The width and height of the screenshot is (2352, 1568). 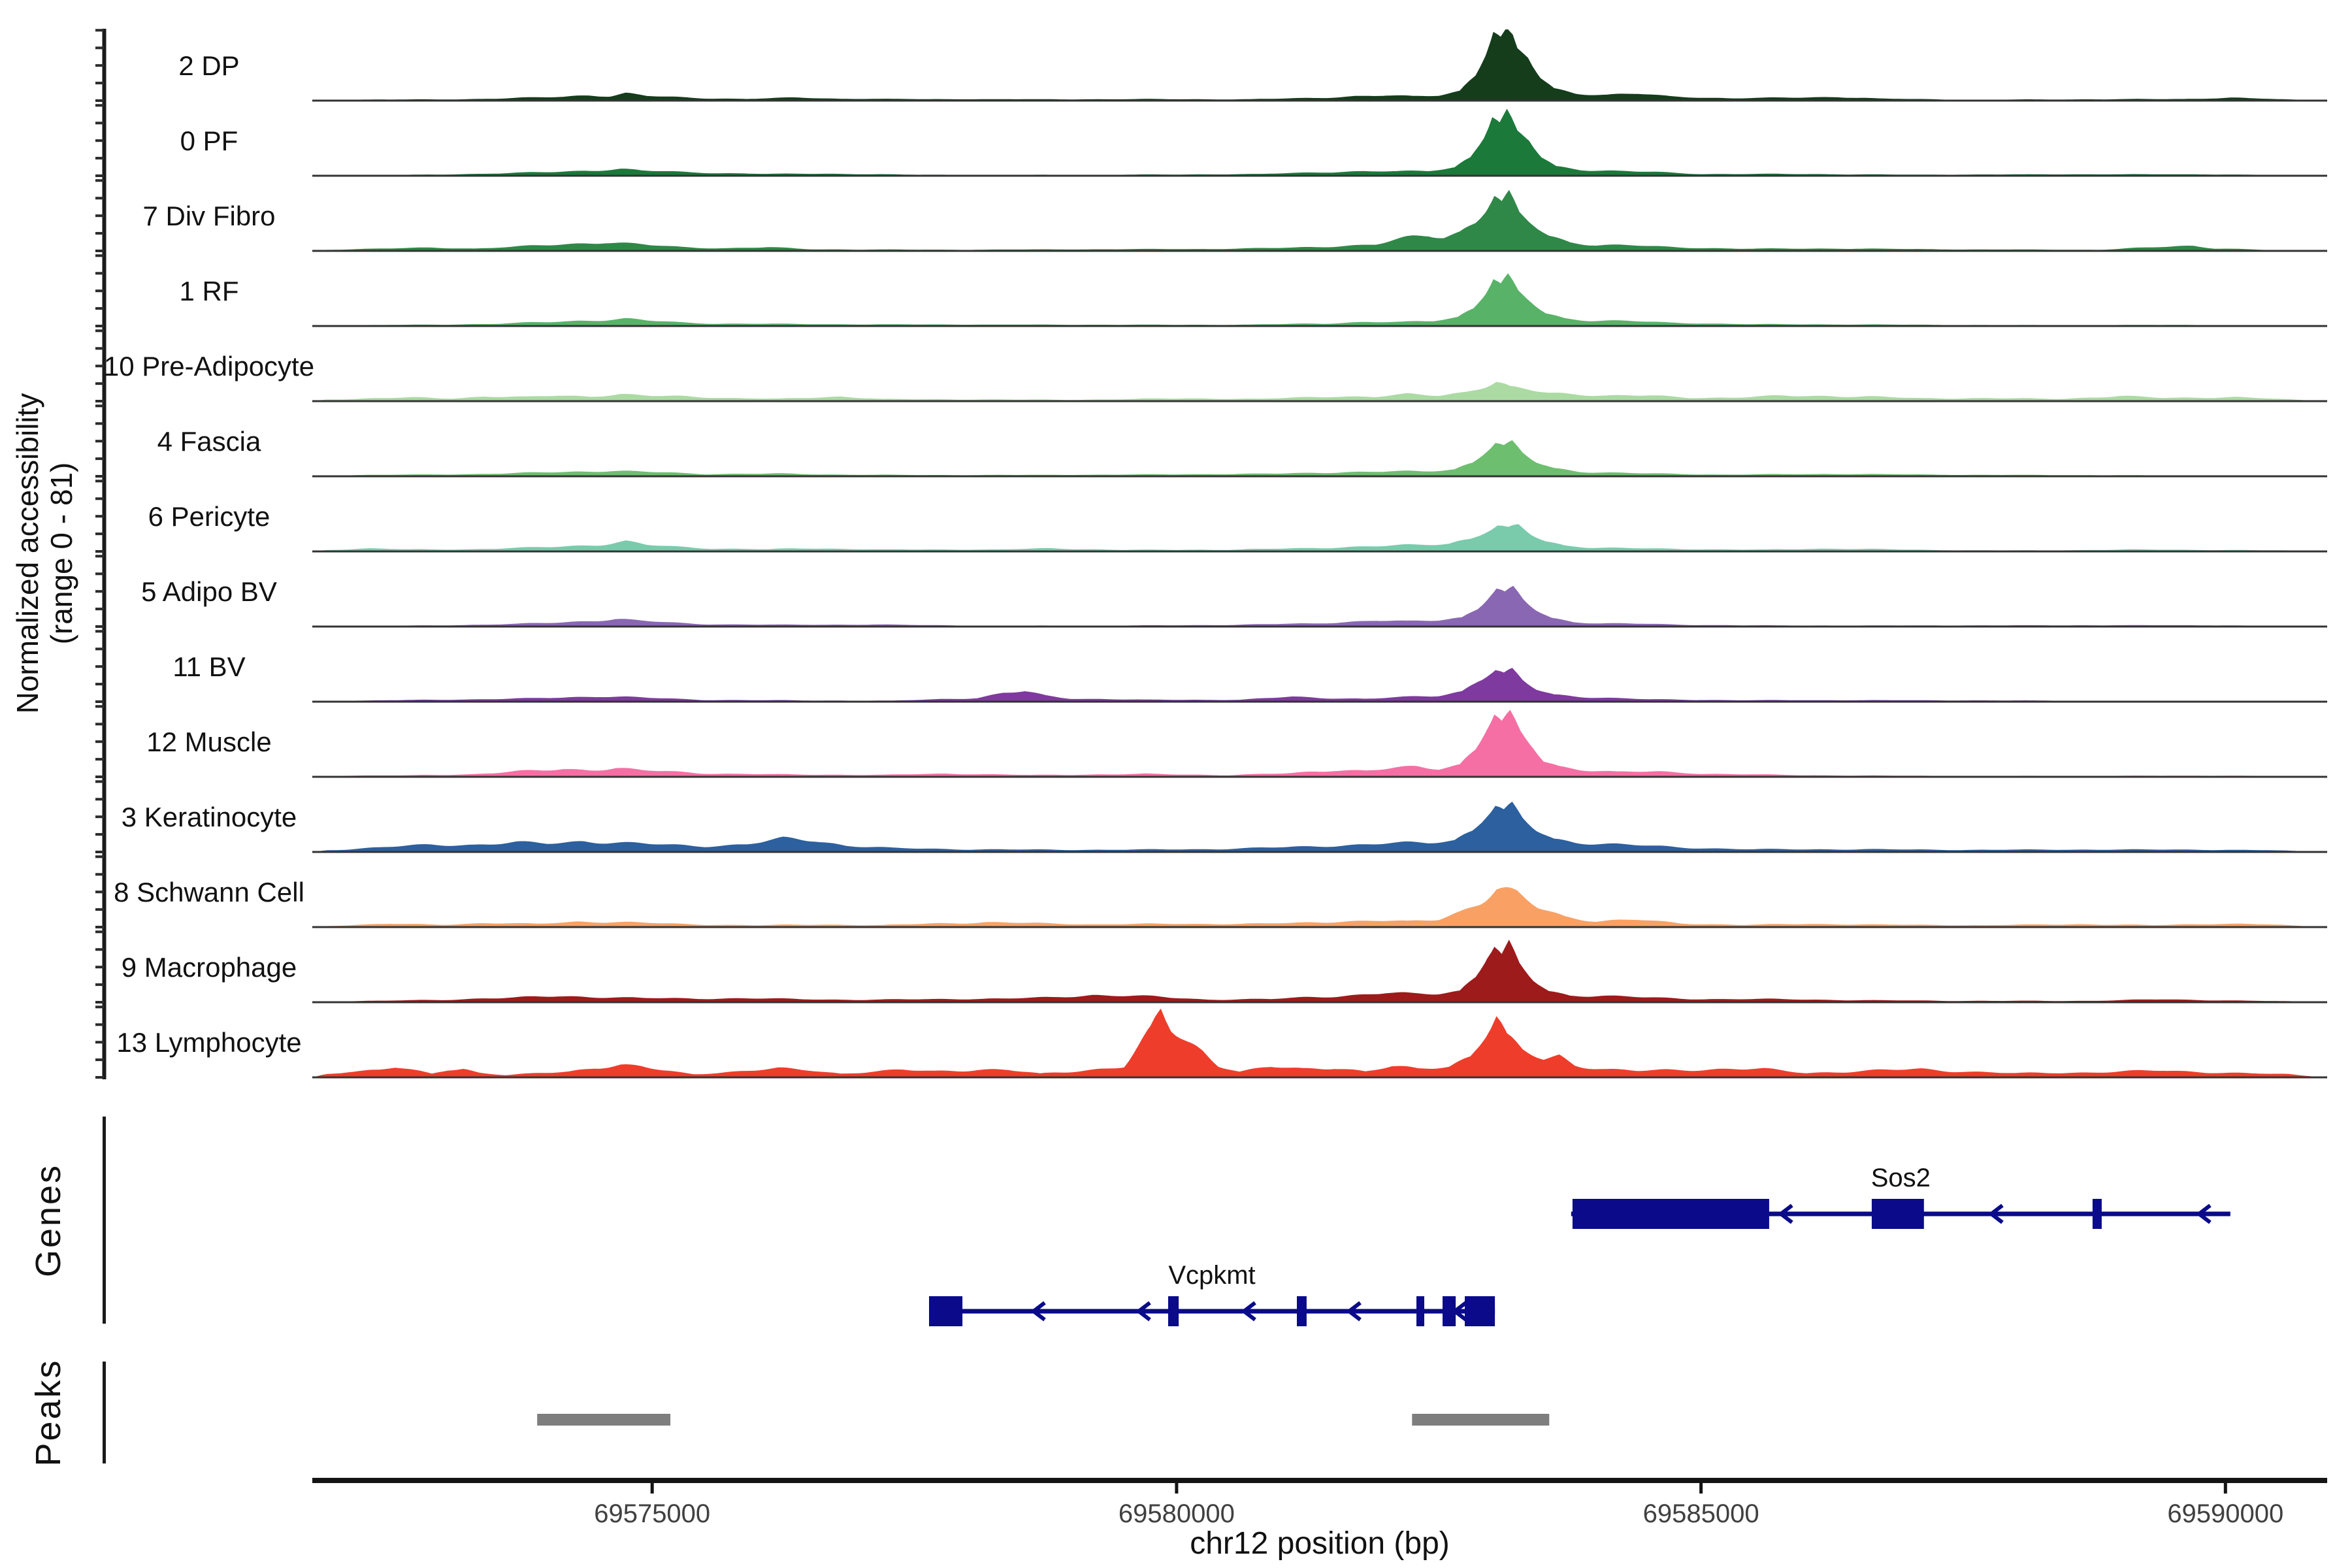 I want to click on track-signal-5-adipo-bv, so click(x=1319, y=606).